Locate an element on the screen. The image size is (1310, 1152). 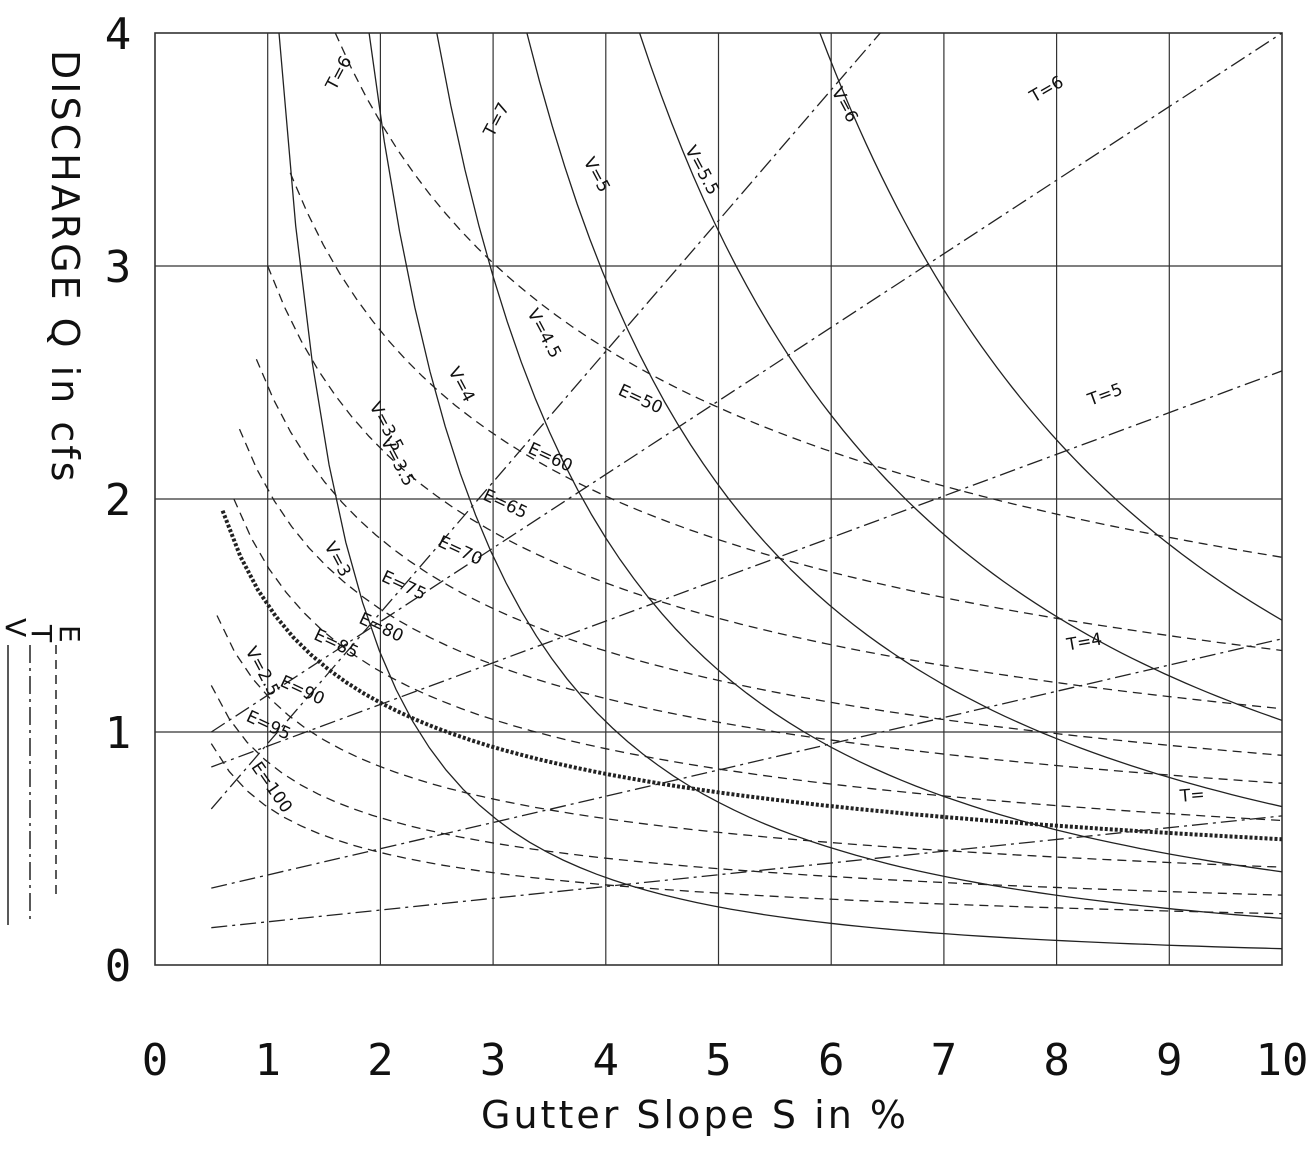
y-tick-label: 4 is located at coordinates (118, 34).